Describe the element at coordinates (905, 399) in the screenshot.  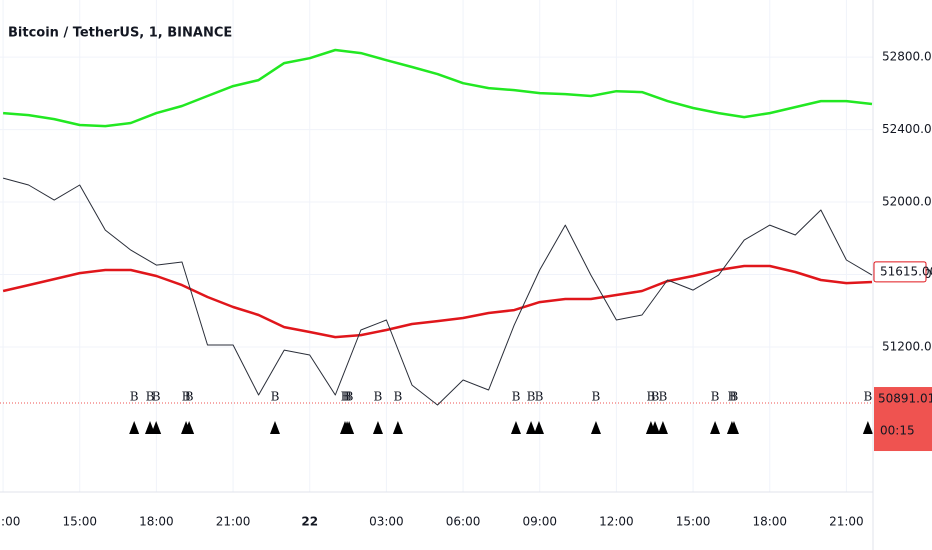
I see `last-price-label: 50891.01` at that location.